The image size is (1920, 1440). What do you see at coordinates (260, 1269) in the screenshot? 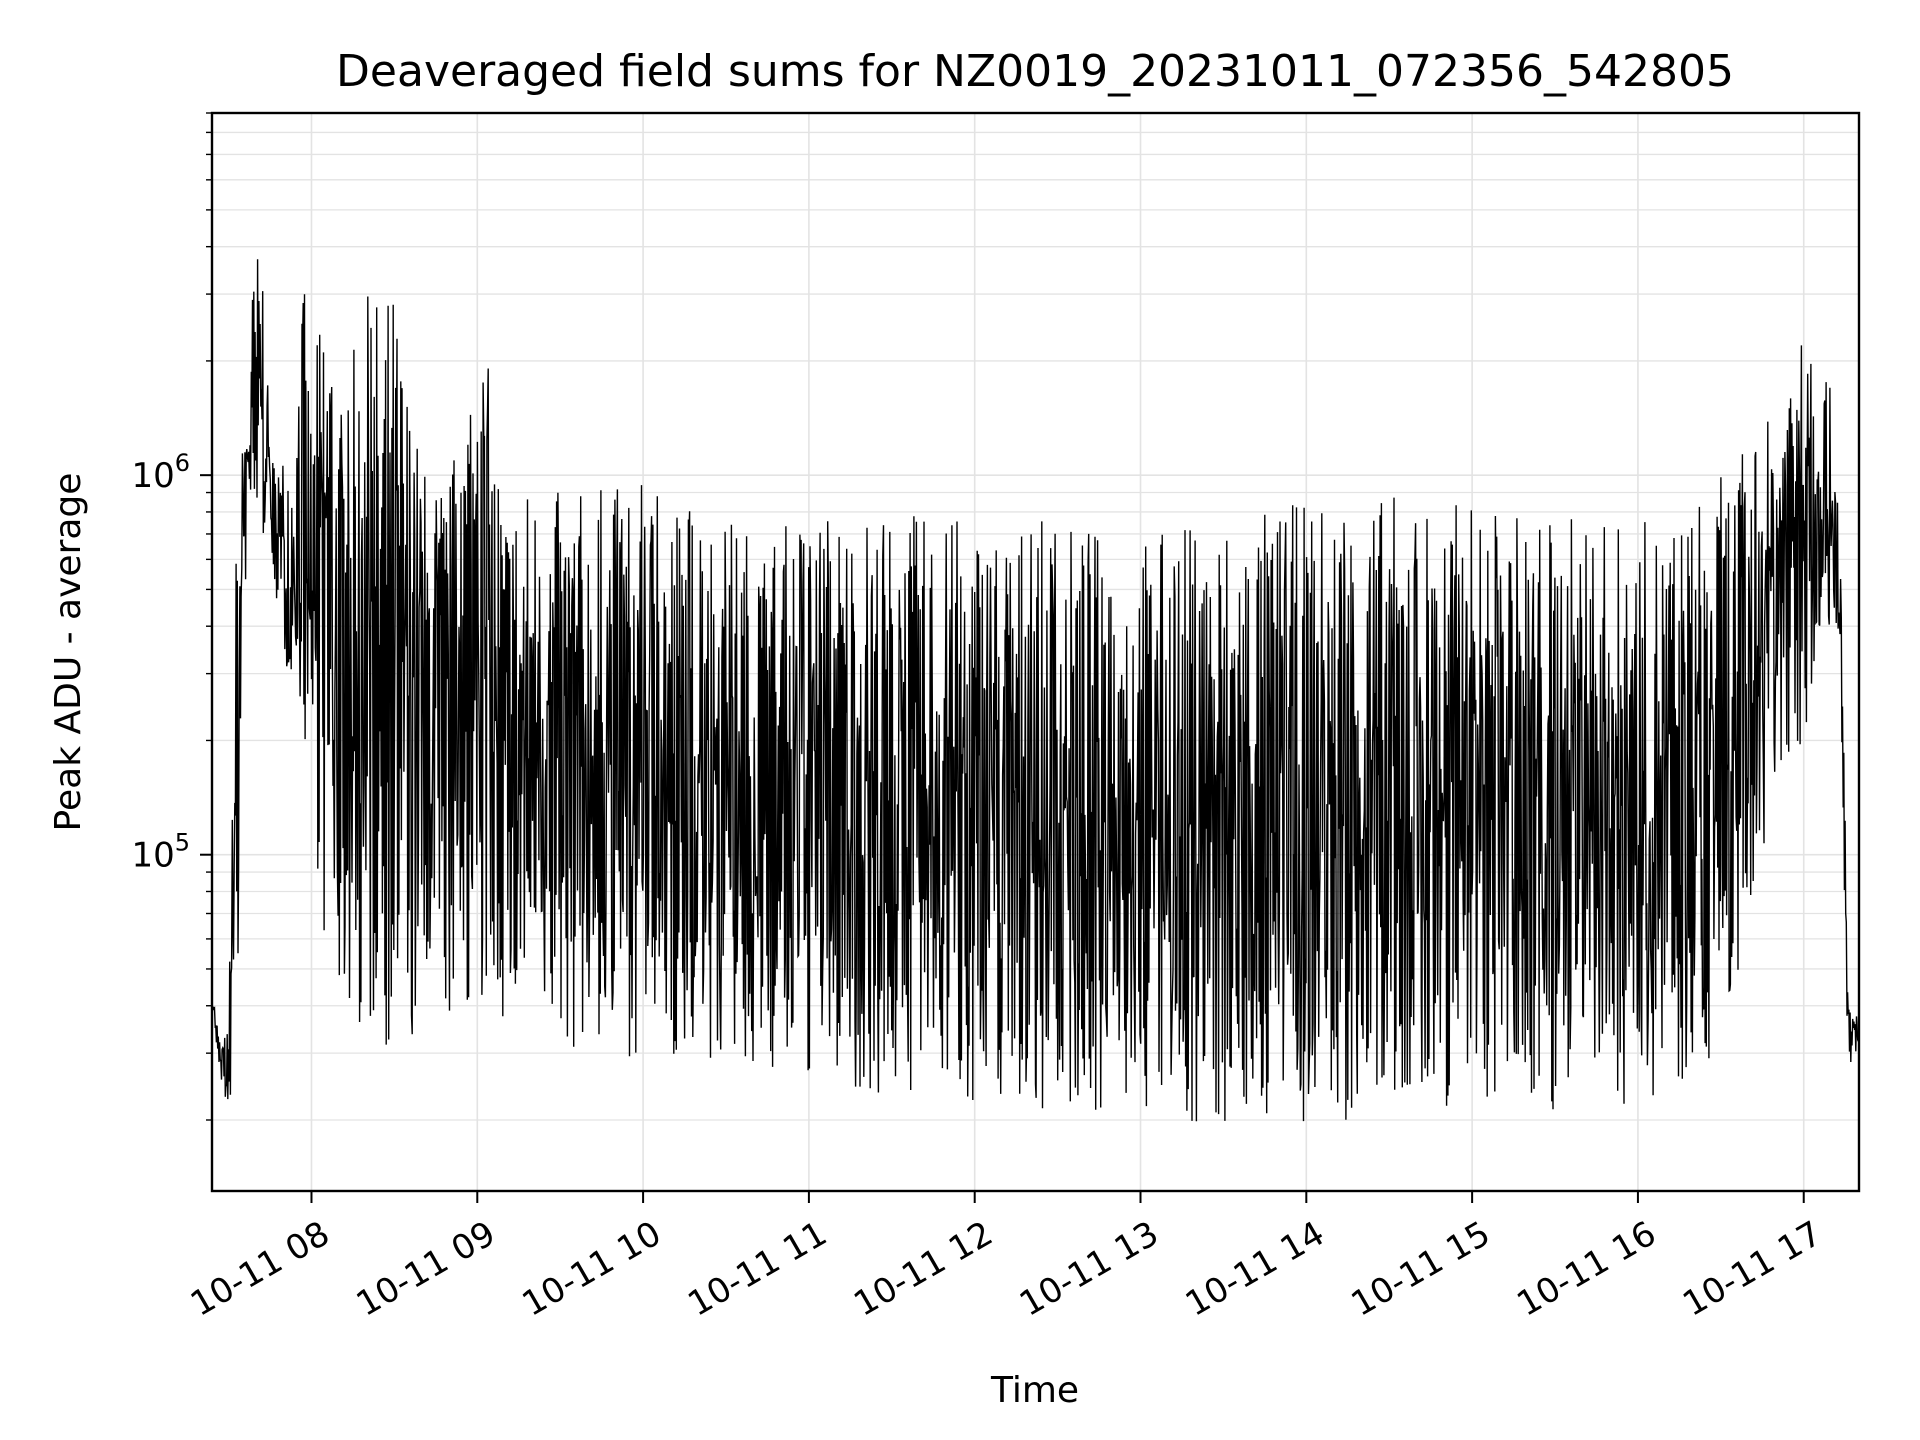
I see `x-tick-label: 10-11 08` at bounding box center [260, 1269].